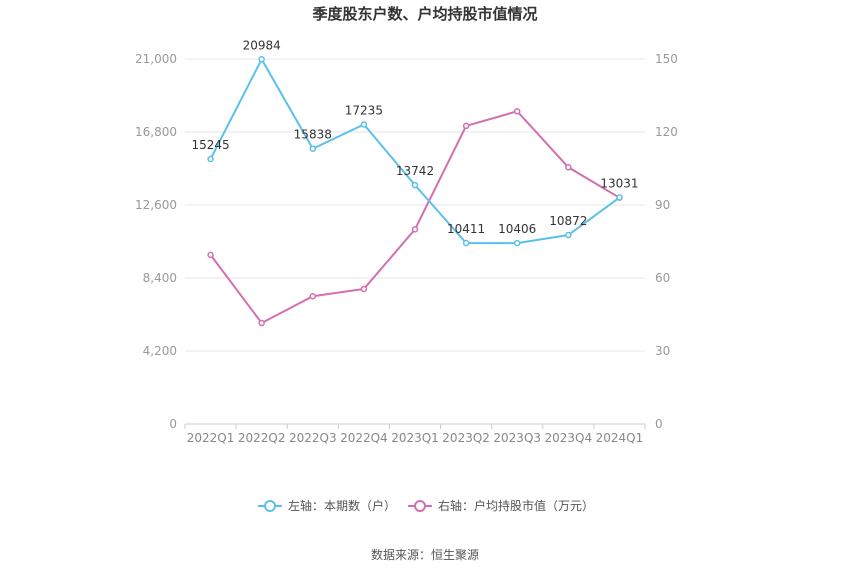 The height and width of the screenshot is (575, 850). I want to click on x-tick-label: 2024Q1, so click(620, 438).